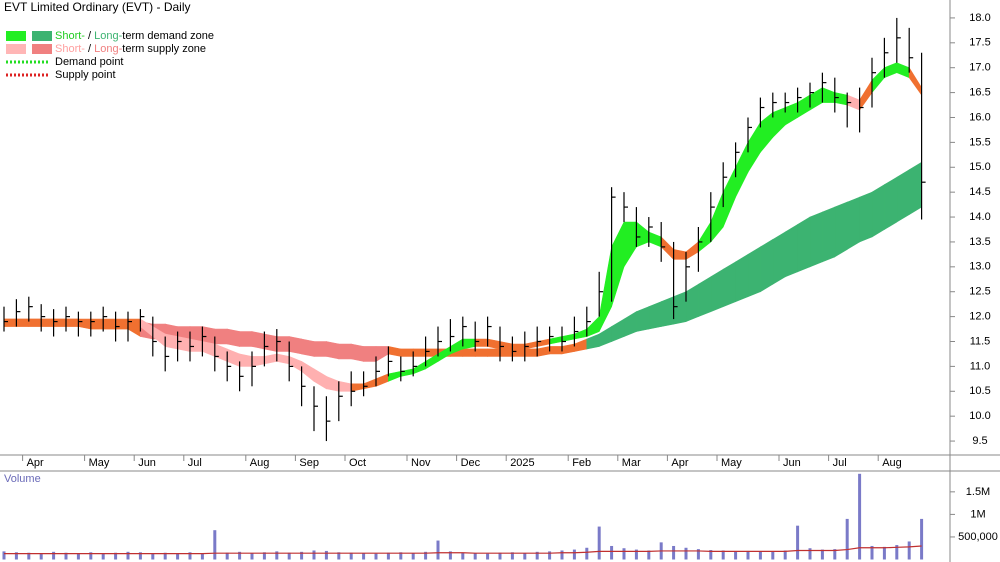 The image size is (1000, 562). I want to click on x-tick-label: Oct, so click(357, 463).